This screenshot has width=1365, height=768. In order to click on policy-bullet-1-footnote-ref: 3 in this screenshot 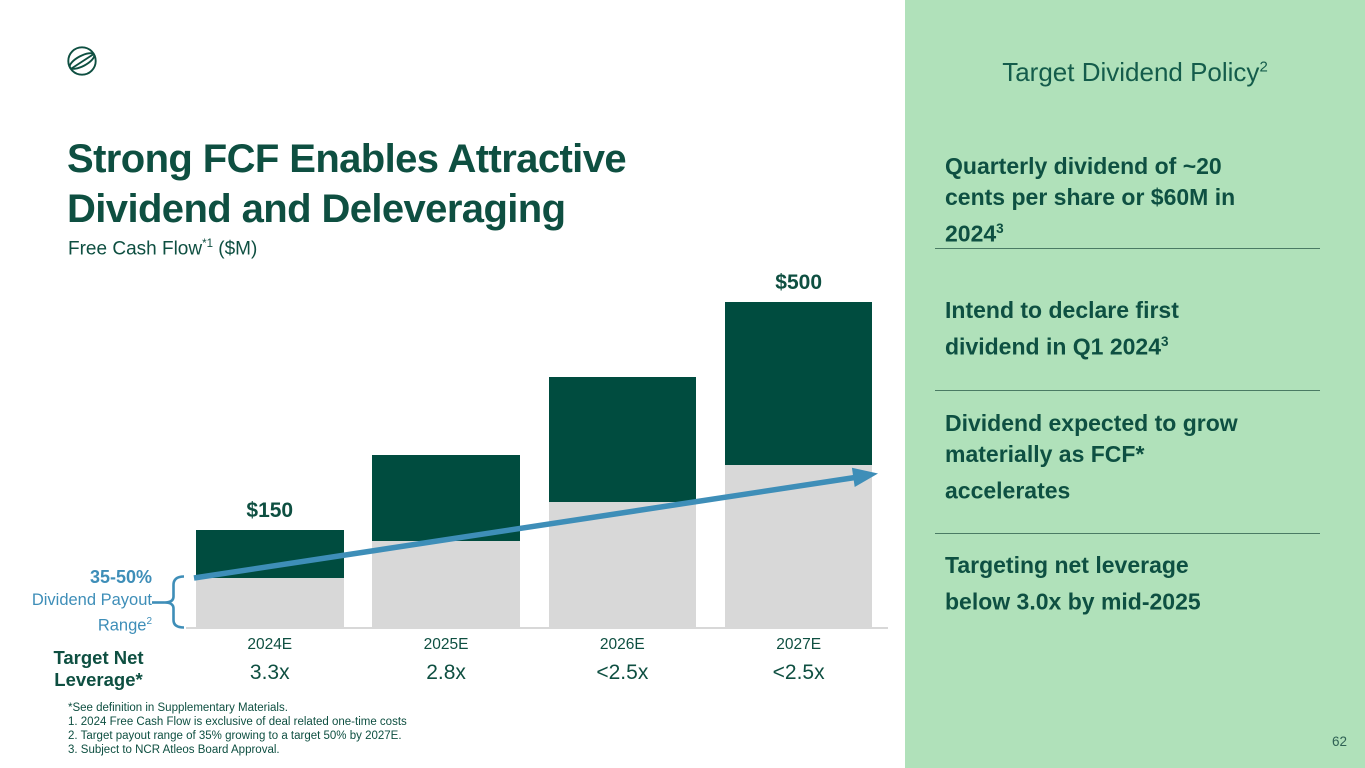, I will do `click(1000, 228)`.